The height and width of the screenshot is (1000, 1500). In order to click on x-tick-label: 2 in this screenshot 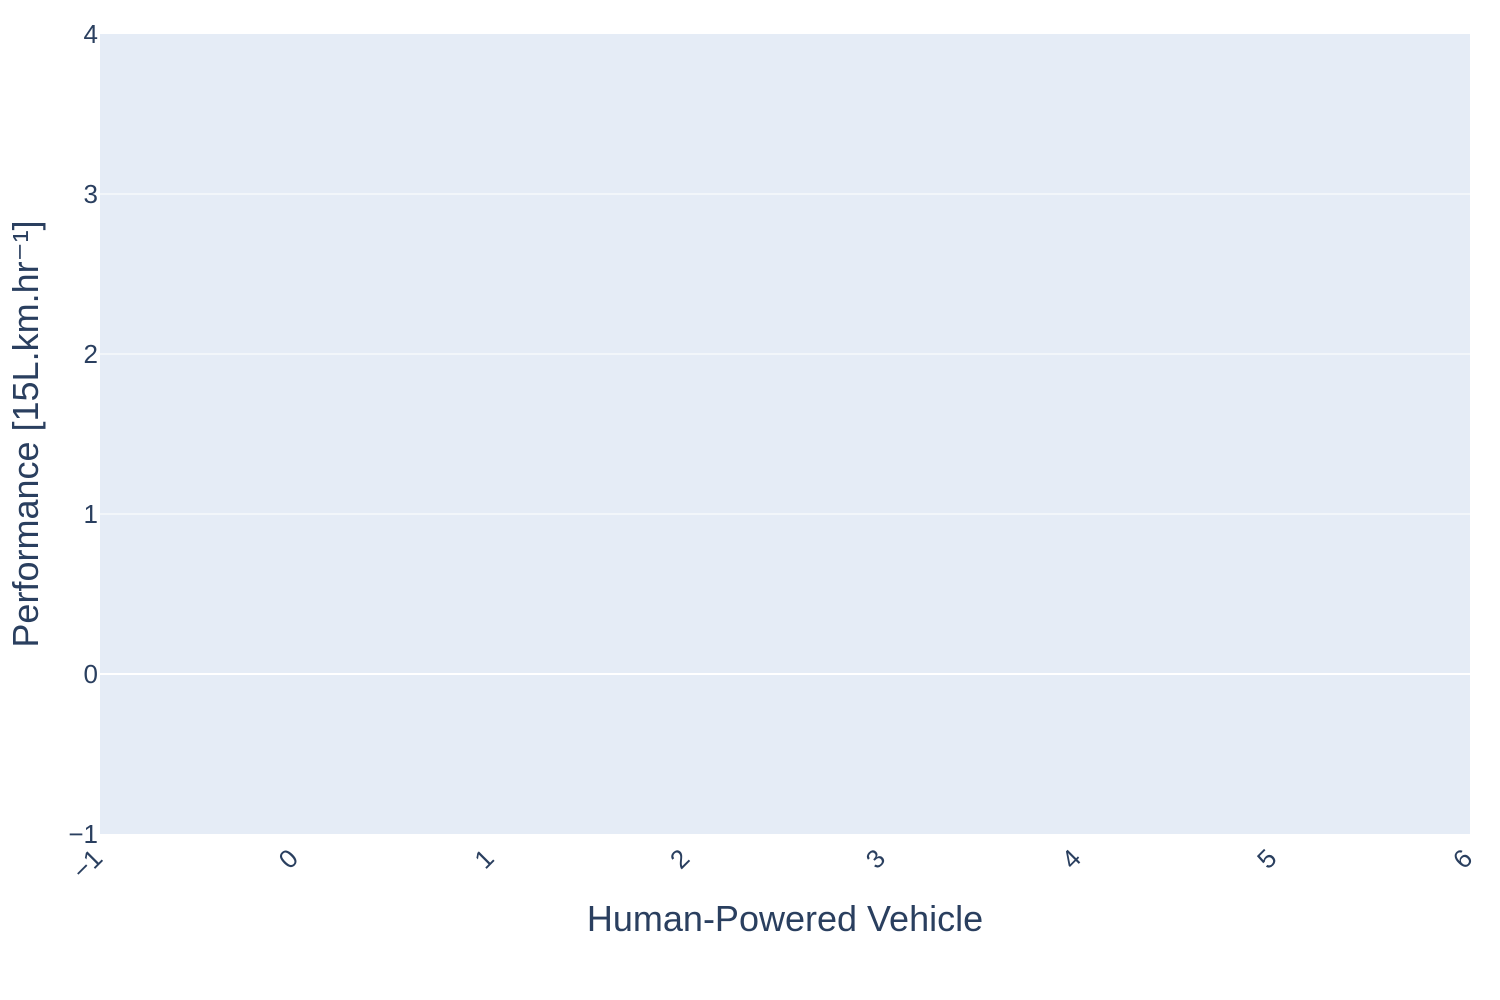, I will do `click(679, 858)`.